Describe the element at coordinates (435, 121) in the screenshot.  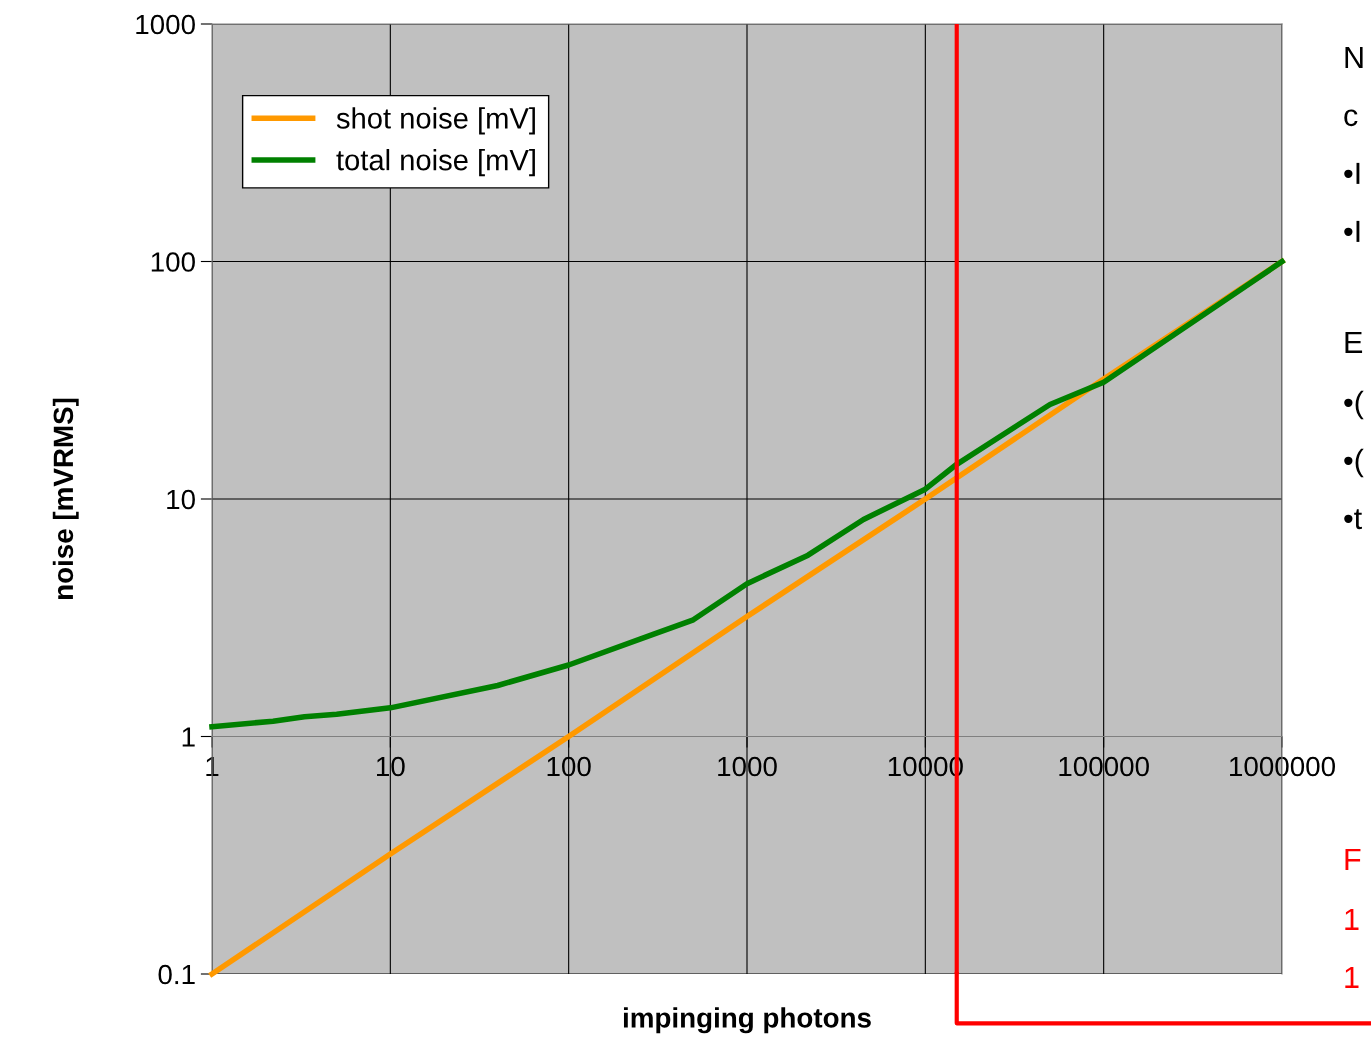
I see `legend-label: shot noise [mV]` at that location.